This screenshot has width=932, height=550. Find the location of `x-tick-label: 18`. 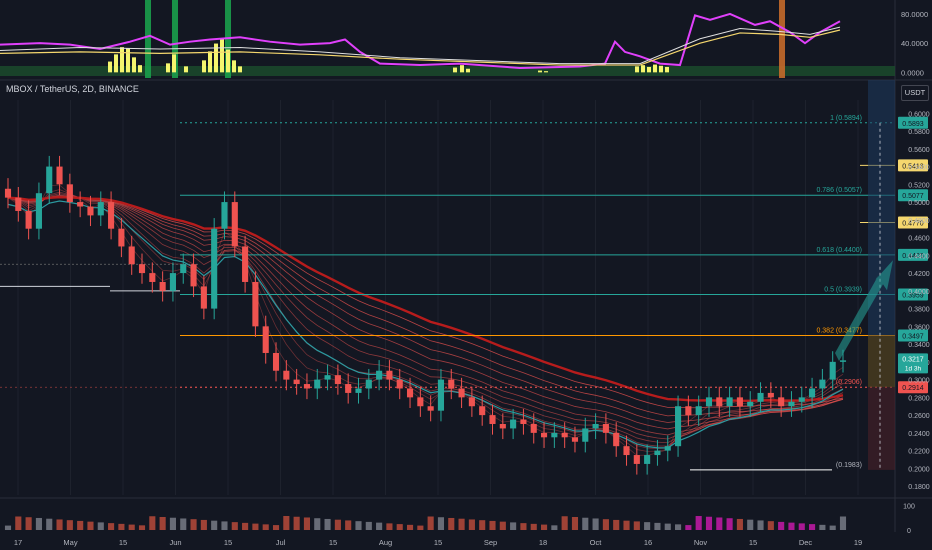

x-tick-label: 18 is located at coordinates (543, 542).